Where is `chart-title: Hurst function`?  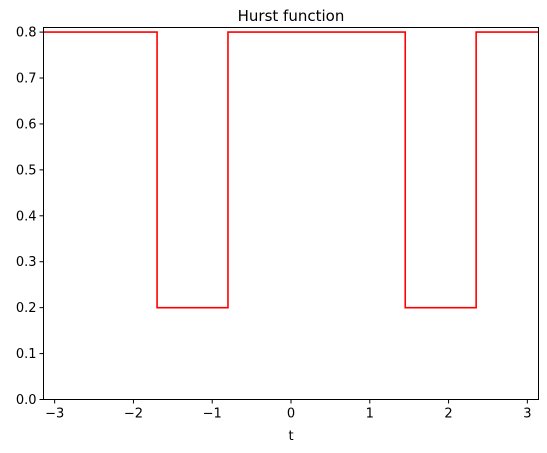
chart-title: Hurst function is located at coordinates (291, 16).